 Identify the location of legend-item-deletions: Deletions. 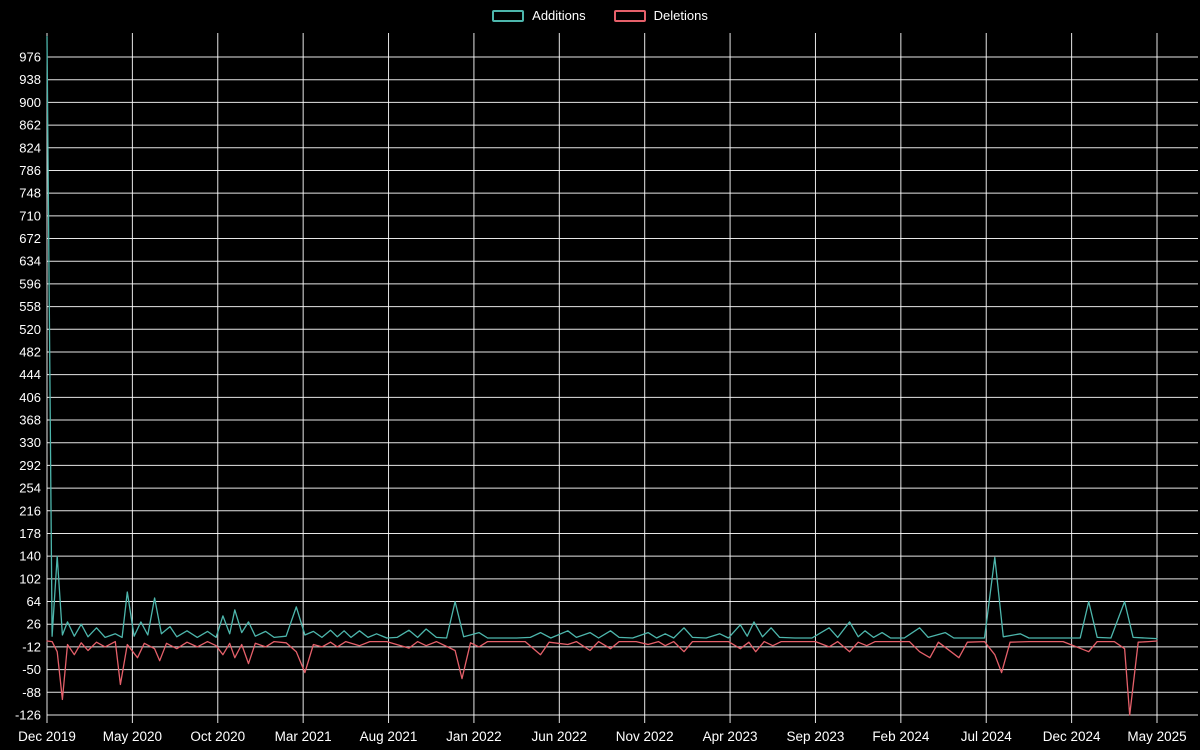
(660, 16).